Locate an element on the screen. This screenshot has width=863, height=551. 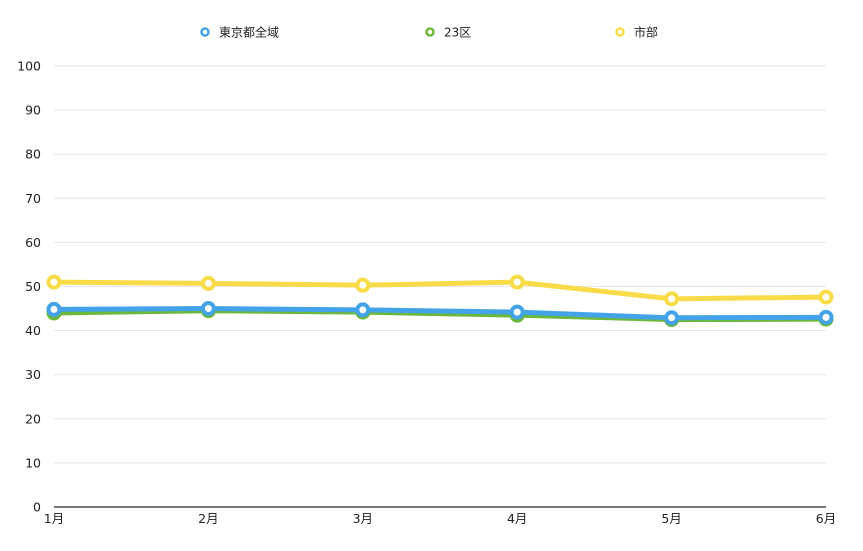
y-tick-label: 90 is located at coordinates (33, 110).